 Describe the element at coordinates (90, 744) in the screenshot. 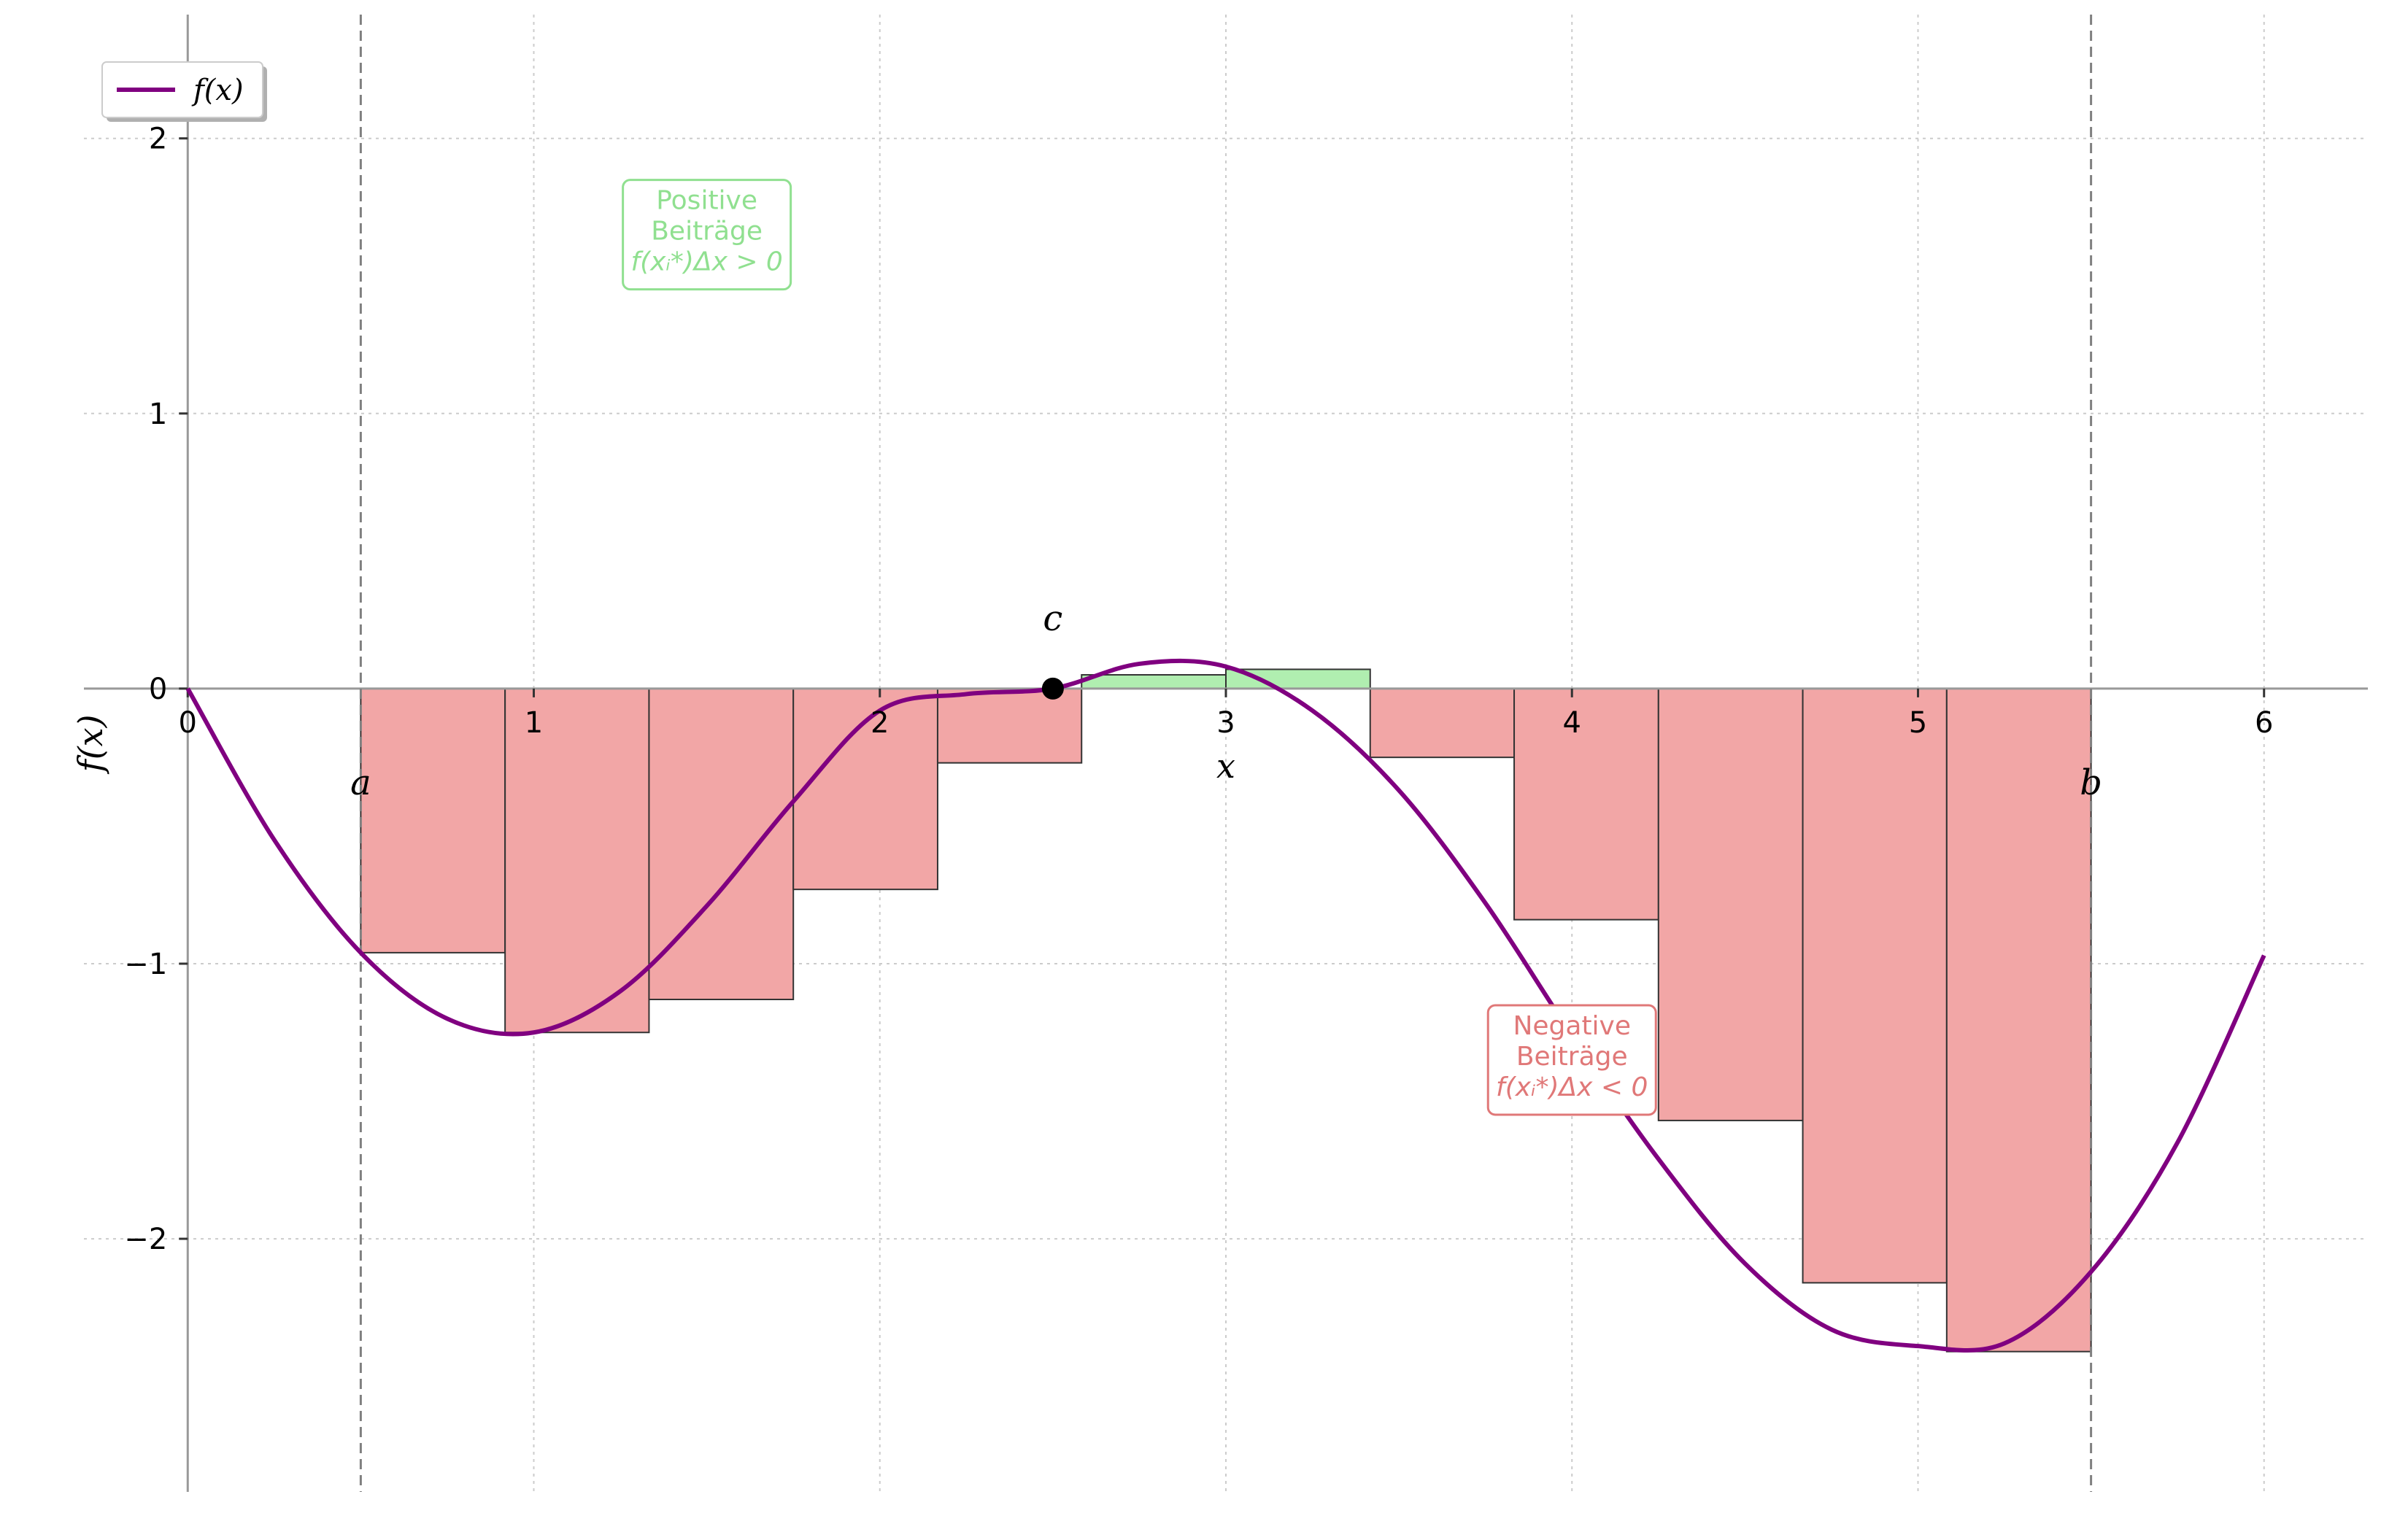

I see `y-axis-title: f(x)` at that location.